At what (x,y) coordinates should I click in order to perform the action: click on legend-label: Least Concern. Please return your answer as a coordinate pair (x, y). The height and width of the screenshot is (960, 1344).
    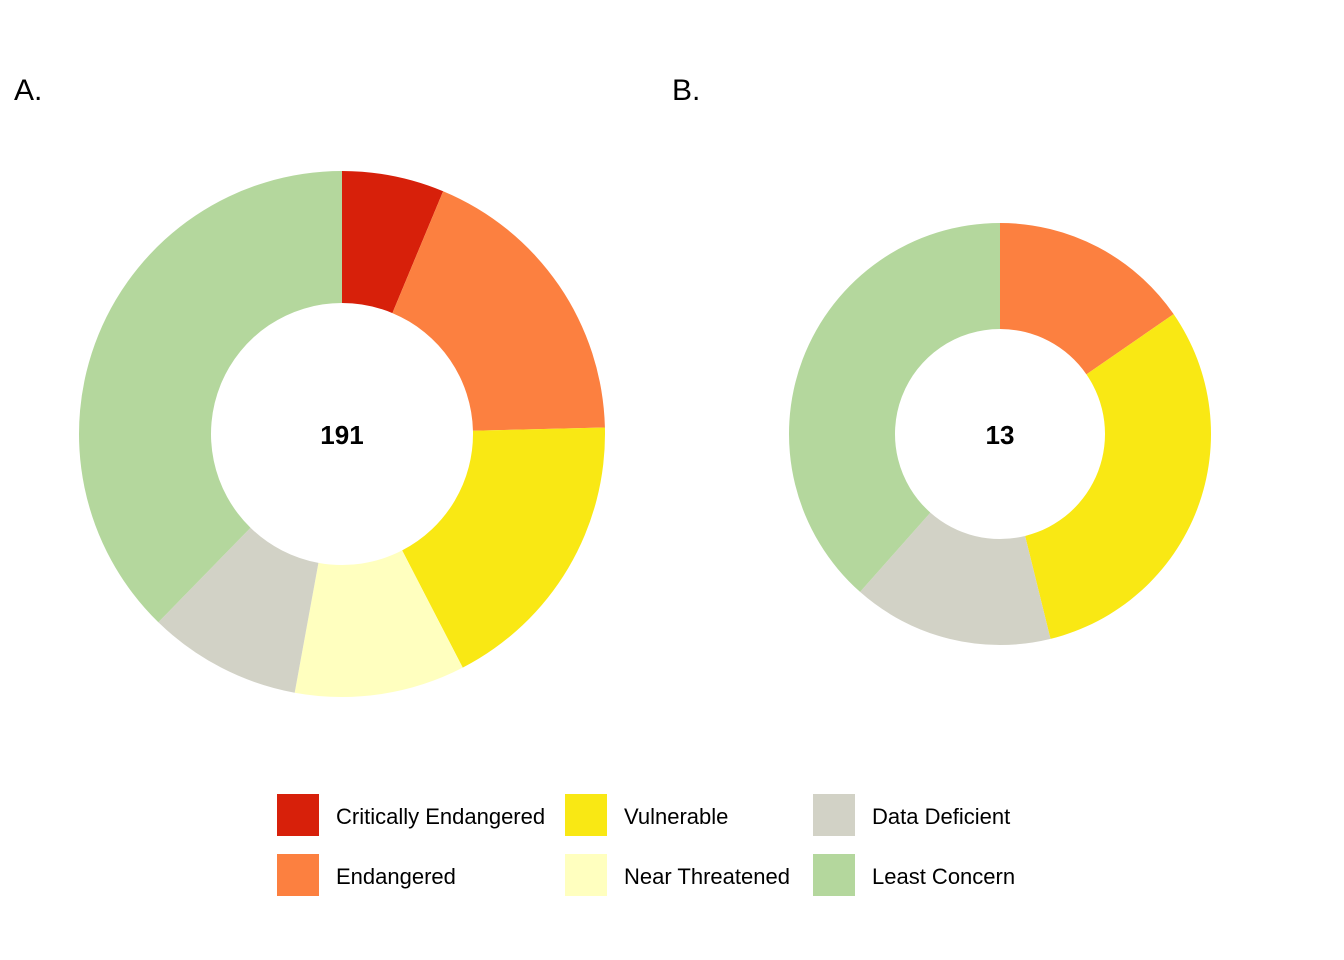
    Looking at the image, I should click on (943, 876).